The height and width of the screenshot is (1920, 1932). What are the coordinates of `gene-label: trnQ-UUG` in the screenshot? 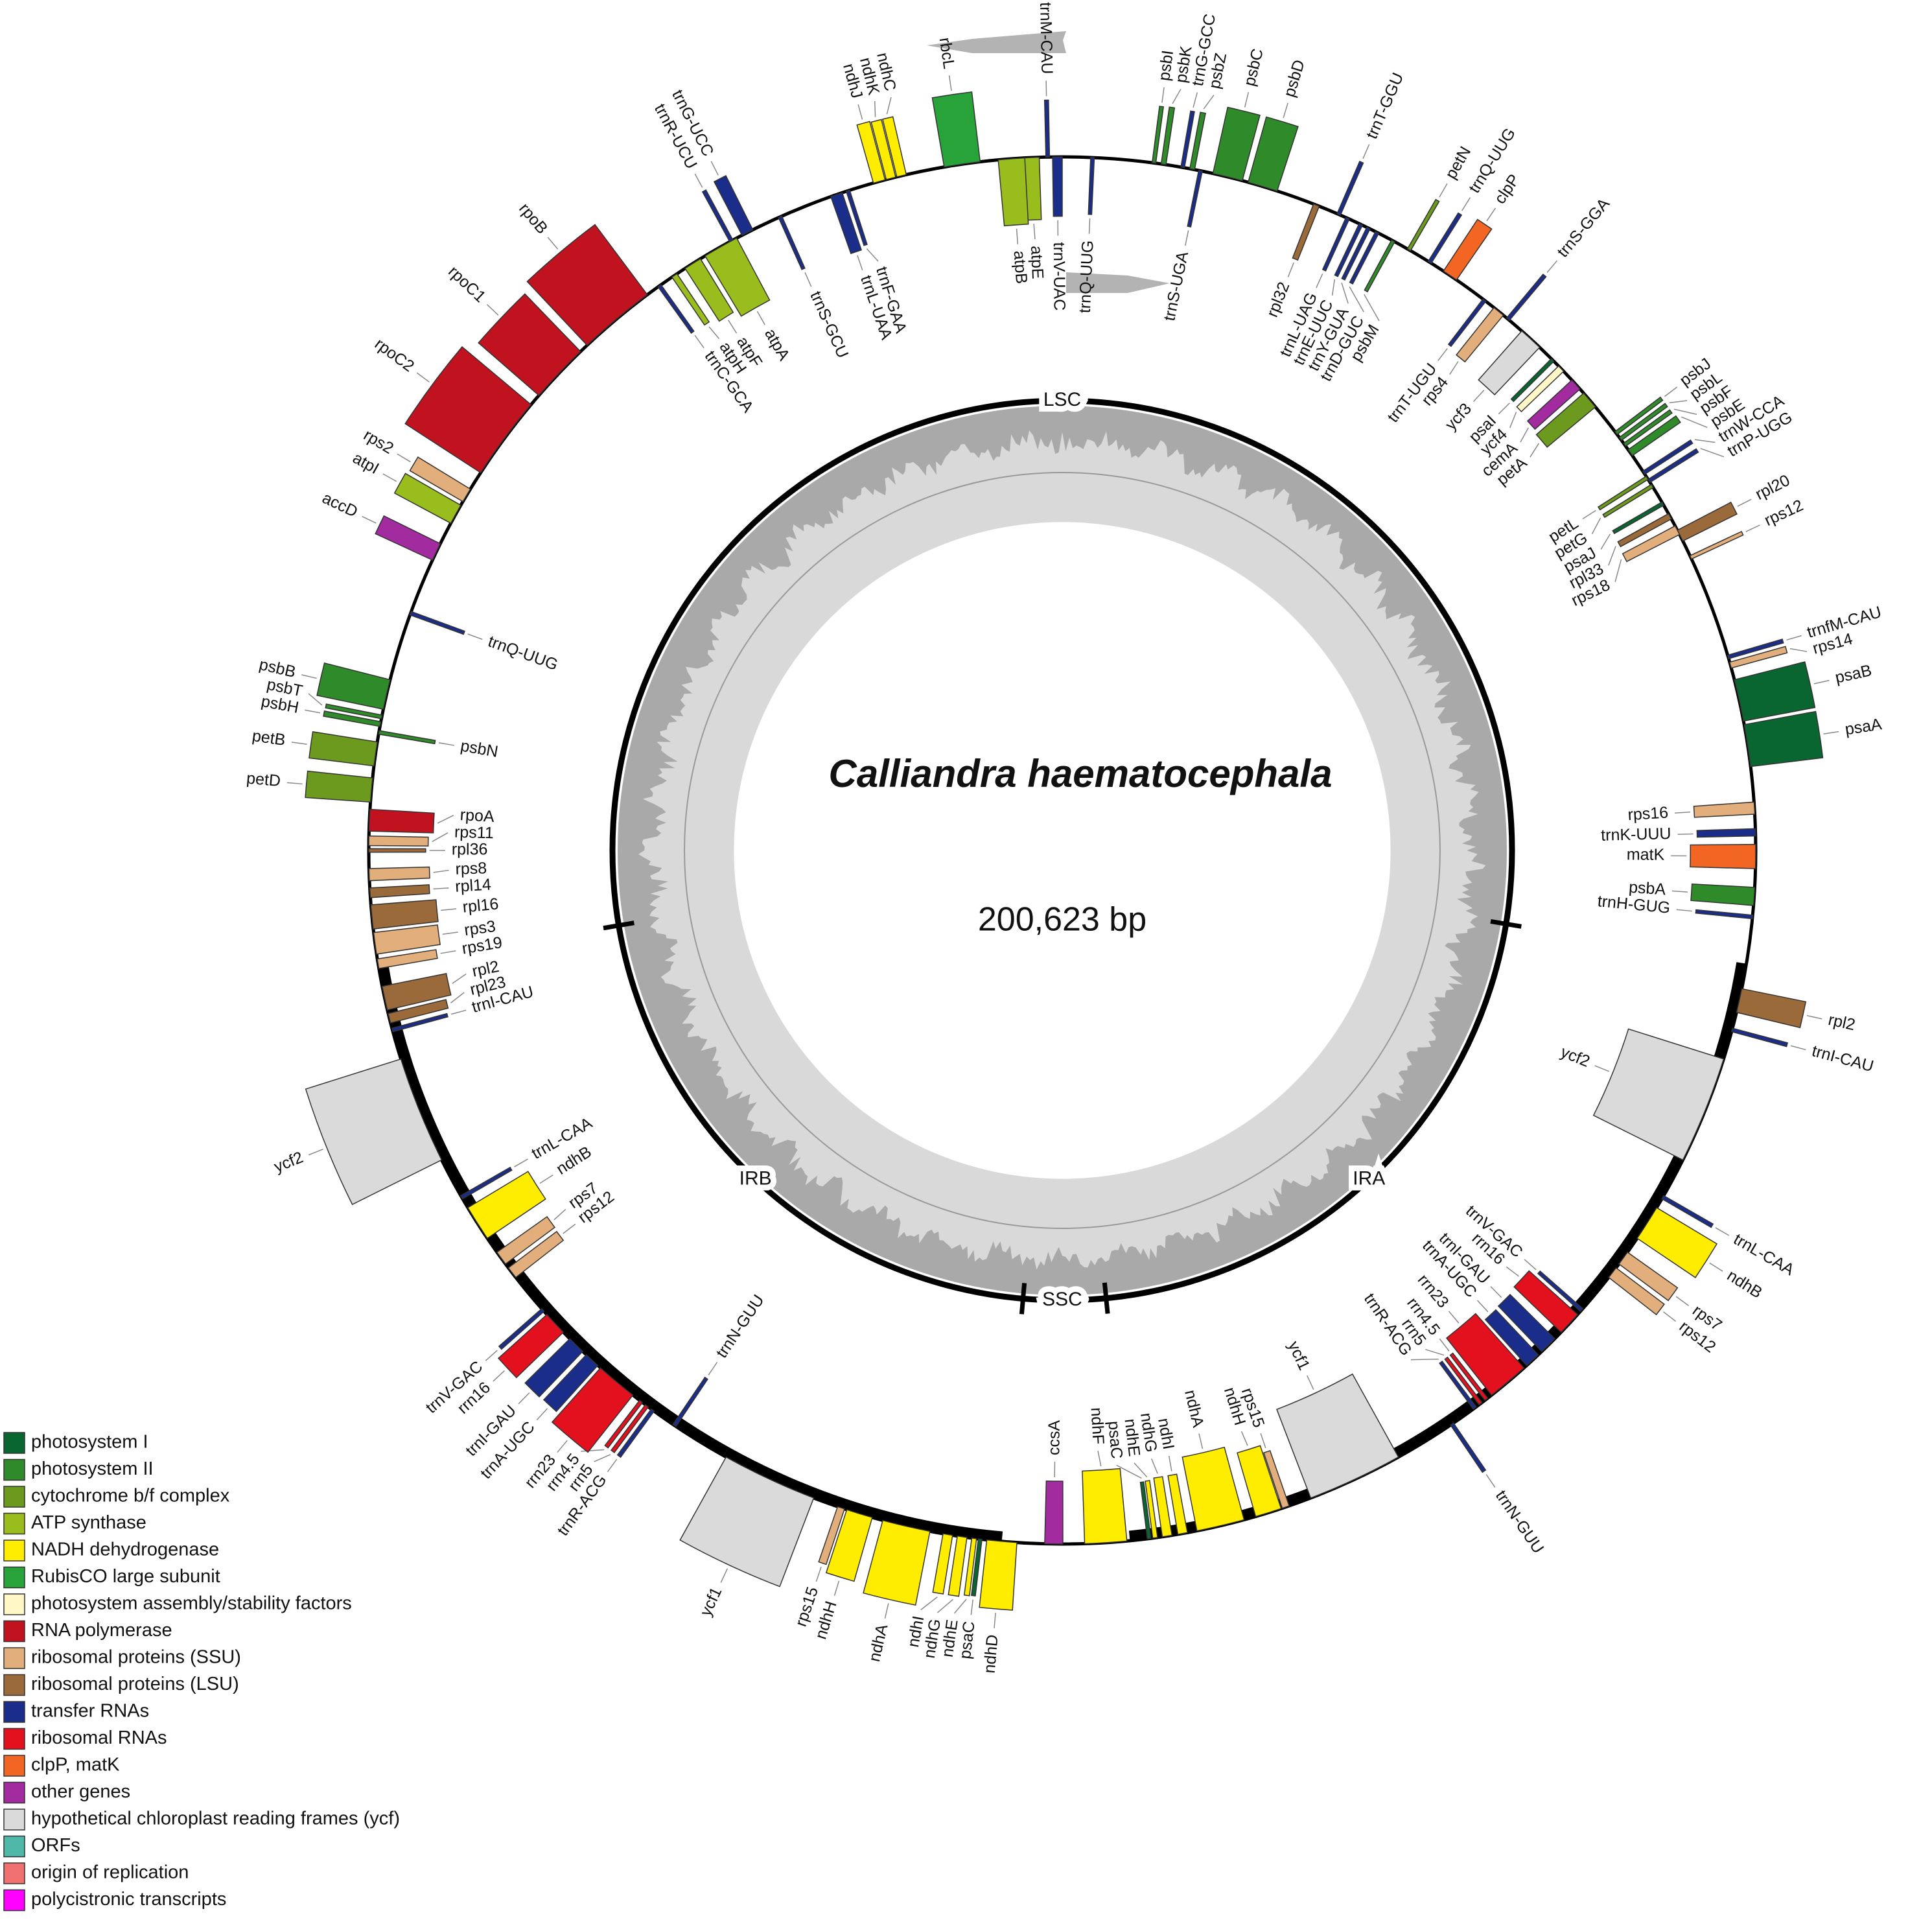 It's located at (1086, 277).